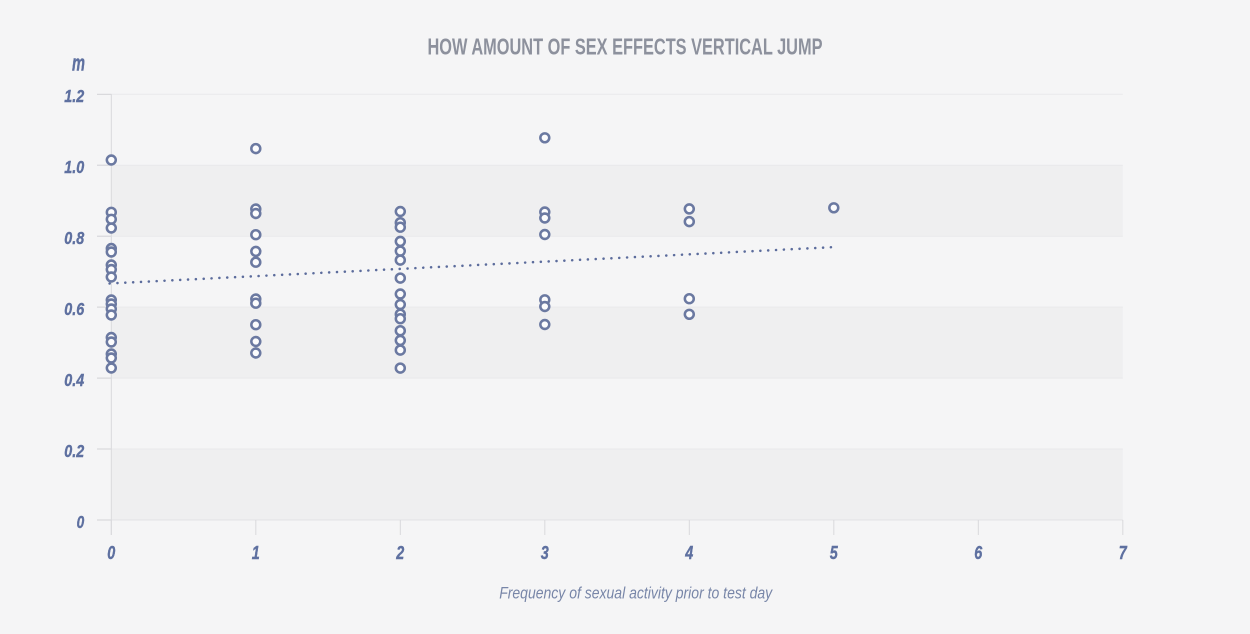 The image size is (1250, 634). What do you see at coordinates (78, 62) in the screenshot?
I see `svg-text: m` at bounding box center [78, 62].